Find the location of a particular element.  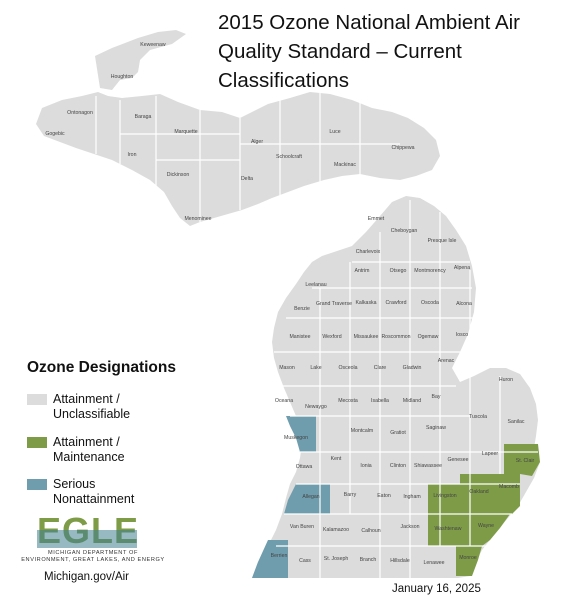

county-label-mackinac: Mackinac is located at coordinates (345, 165).